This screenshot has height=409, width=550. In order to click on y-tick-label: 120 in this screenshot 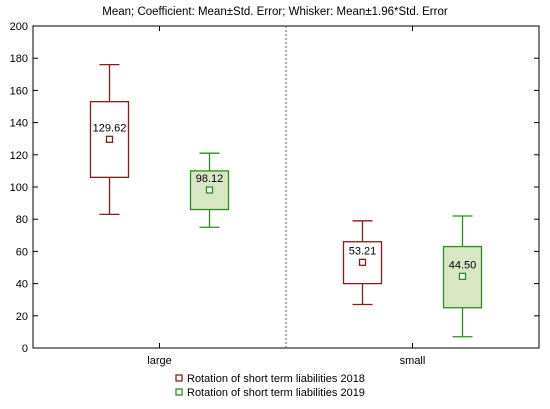, I will do `click(19, 156)`.